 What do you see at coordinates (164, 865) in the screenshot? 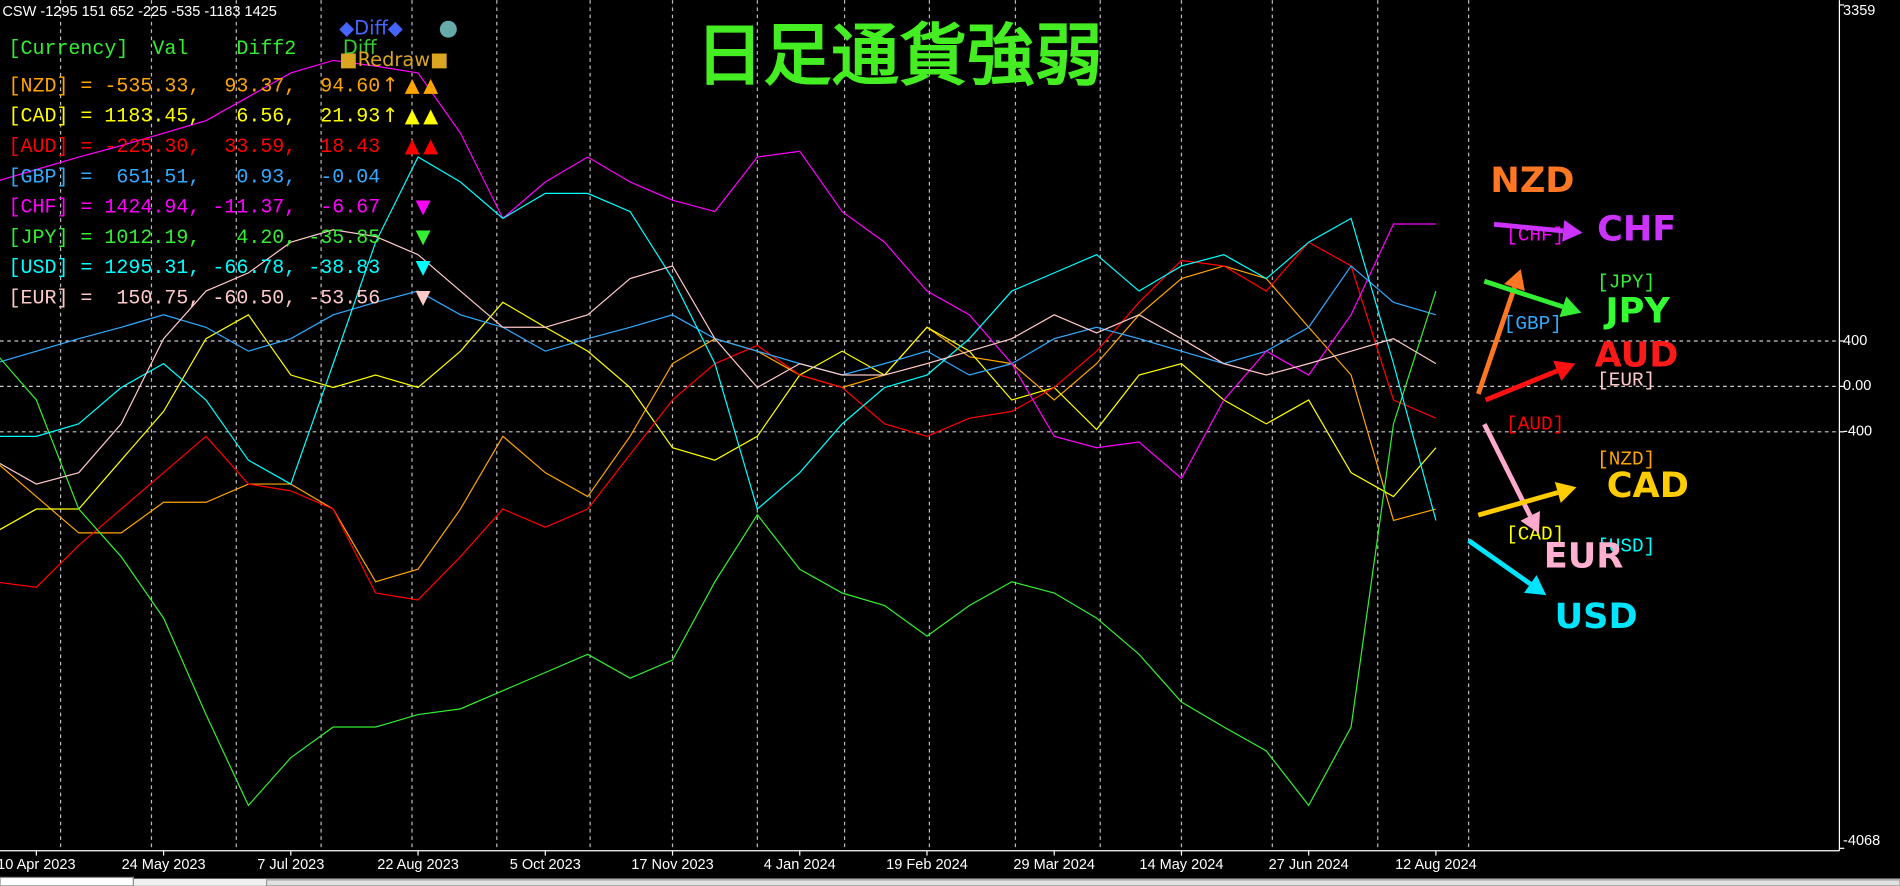
I see `x-tick-label: 24 May 2023` at bounding box center [164, 865].